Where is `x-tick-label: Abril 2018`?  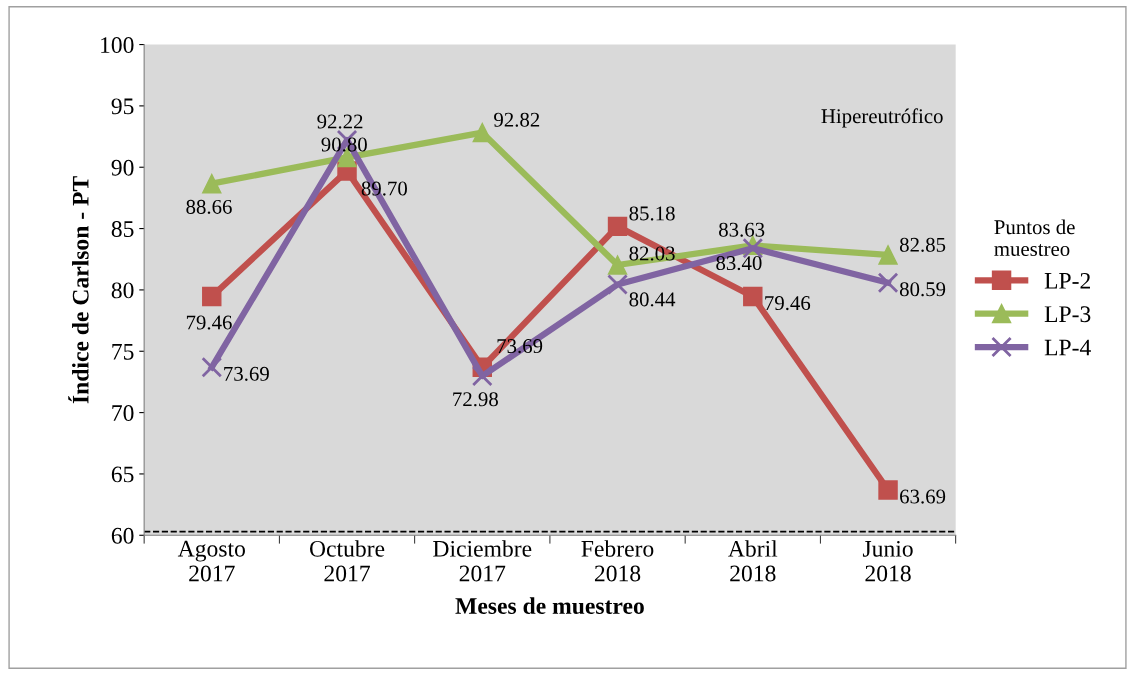
x-tick-label: Abril 2018 is located at coordinates (753, 561).